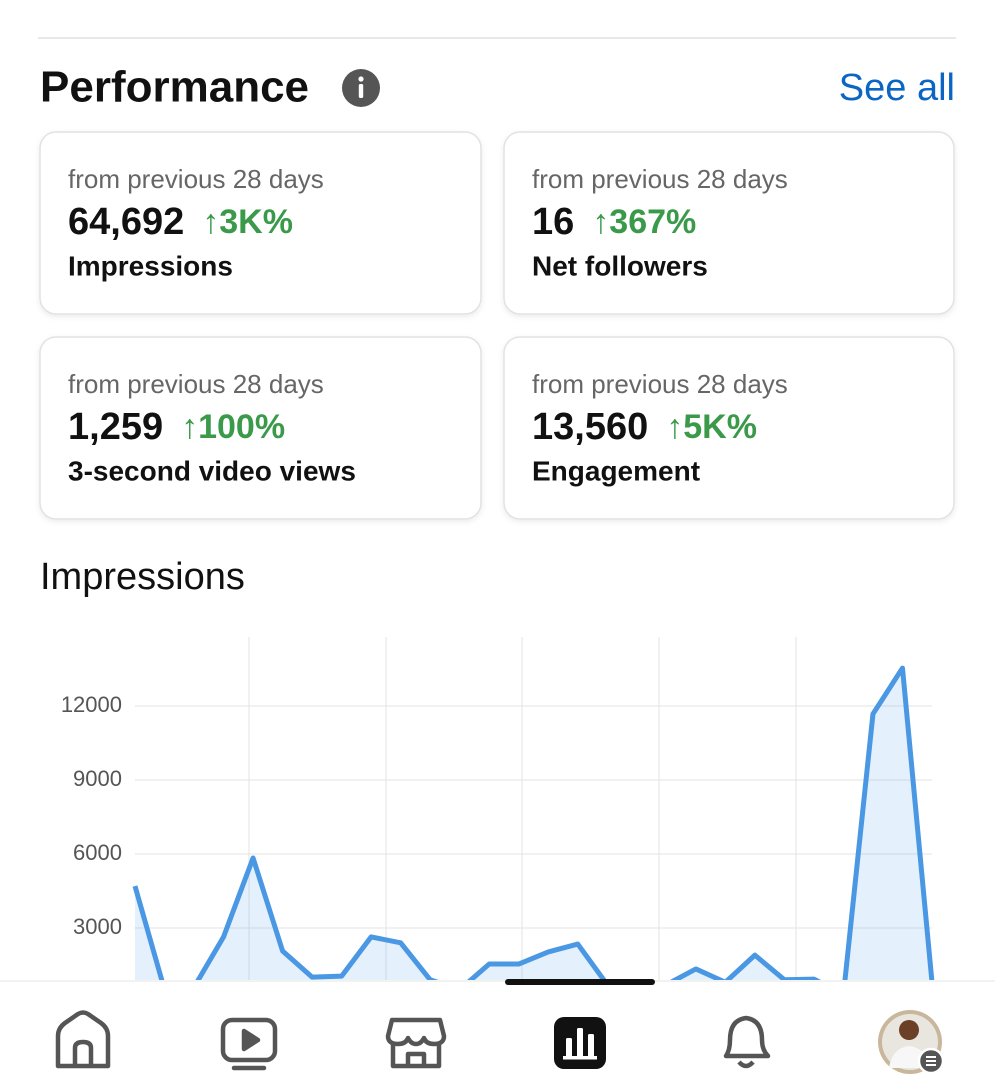 This screenshot has width=995, height=1080. Describe the element at coordinates (580, 1043) in the screenshot. I see `analytics-icon` at that location.